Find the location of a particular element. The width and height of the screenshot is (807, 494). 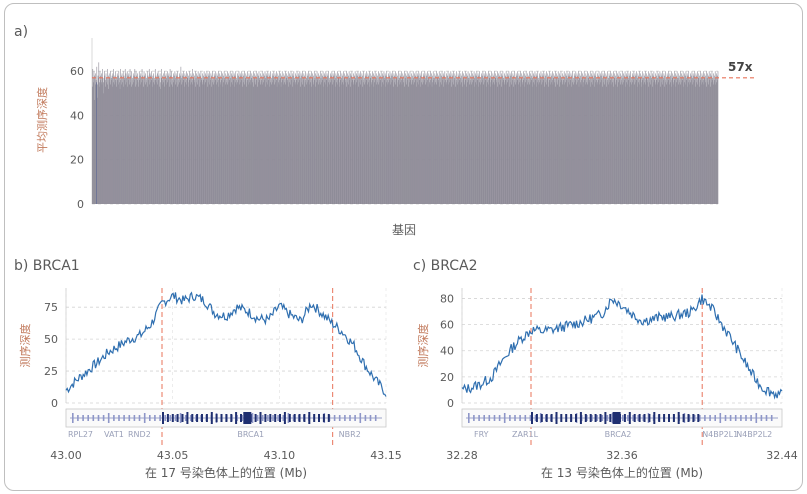

b-exon is located at coordinates (185, 418).